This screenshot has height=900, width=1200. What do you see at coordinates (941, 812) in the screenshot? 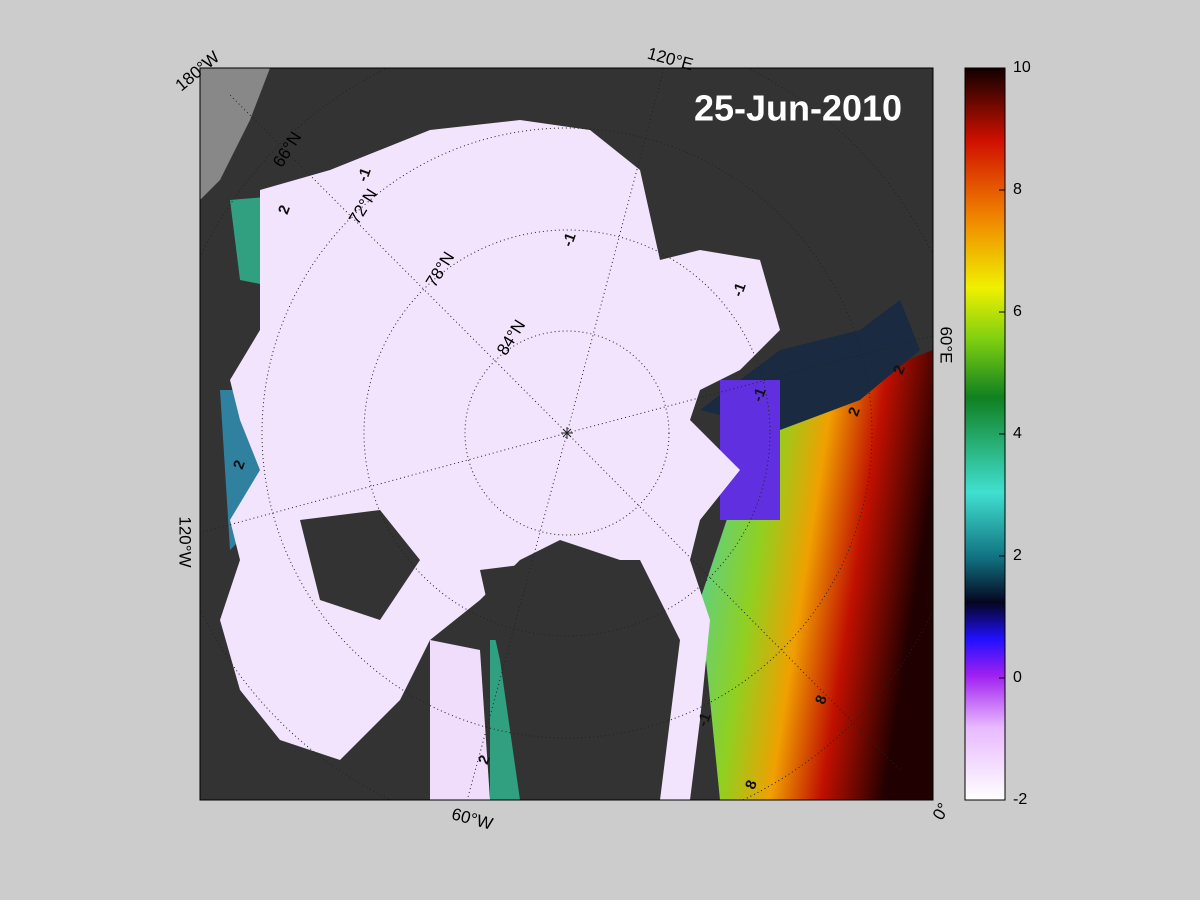
I see `longitude-label: 0°` at bounding box center [941, 812].